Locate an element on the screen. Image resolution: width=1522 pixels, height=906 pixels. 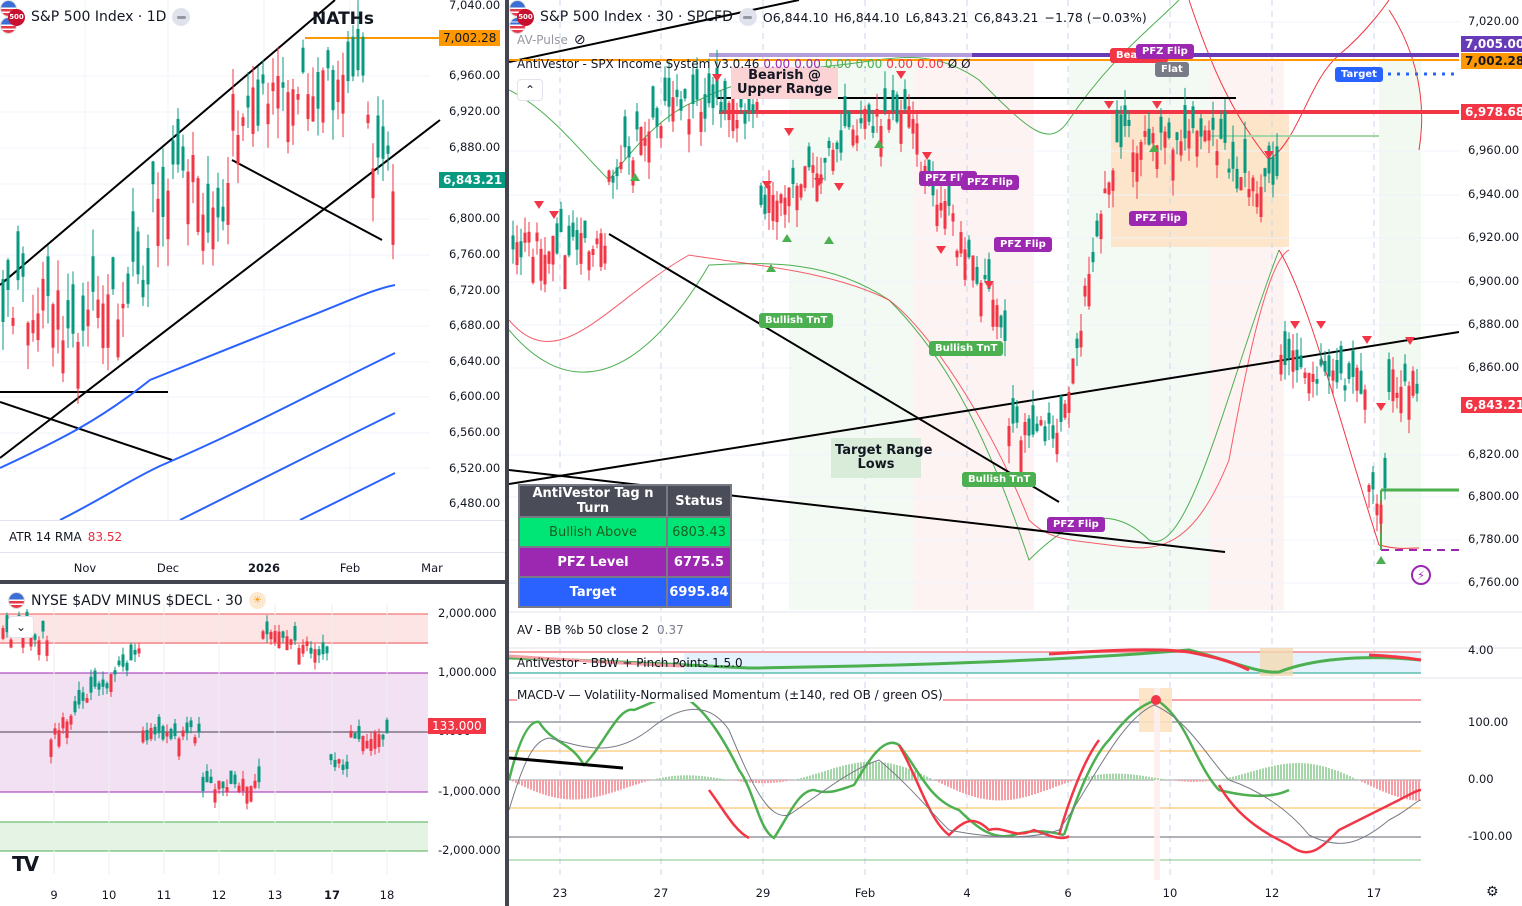
collapse-chevron-up-icon: ⌃ is located at coordinates (530, 90).